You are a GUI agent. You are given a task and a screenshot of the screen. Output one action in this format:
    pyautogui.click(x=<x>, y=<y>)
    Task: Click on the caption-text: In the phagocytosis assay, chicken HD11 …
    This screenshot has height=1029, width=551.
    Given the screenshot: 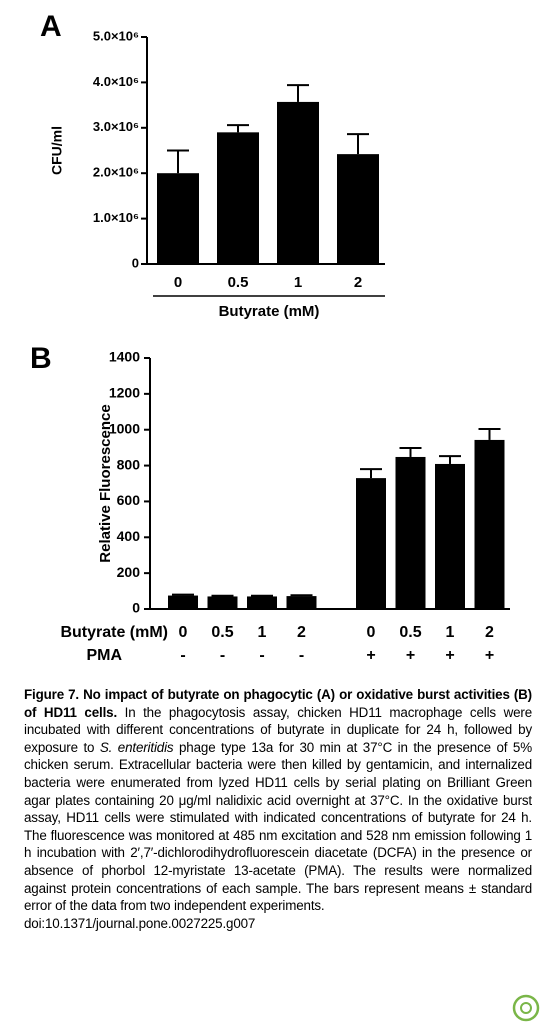 What is the action you would take?
    pyautogui.click(x=278, y=729)
    